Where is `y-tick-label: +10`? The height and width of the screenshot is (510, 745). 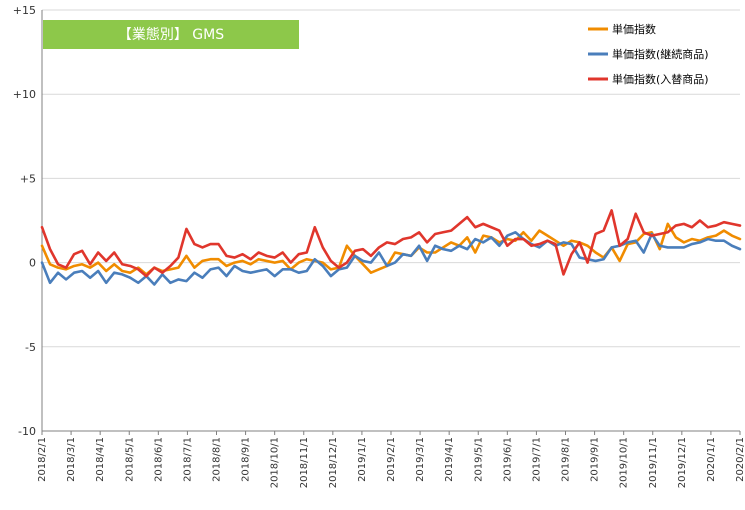 y-tick-label: +10 is located at coordinates (24, 94).